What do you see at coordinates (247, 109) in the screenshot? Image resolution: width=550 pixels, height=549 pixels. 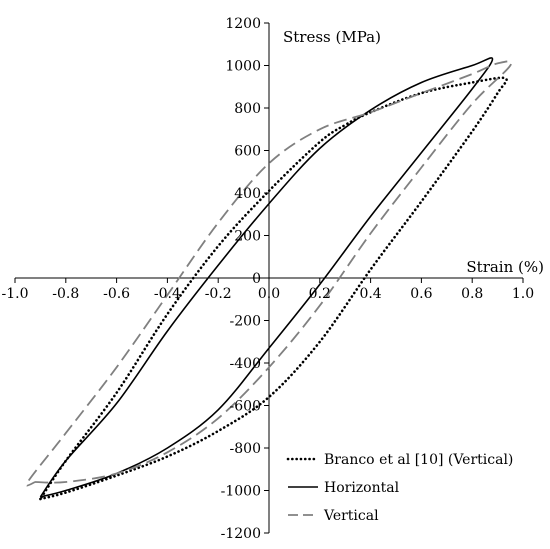 I see `y-tick-label: 800` at bounding box center [247, 109].